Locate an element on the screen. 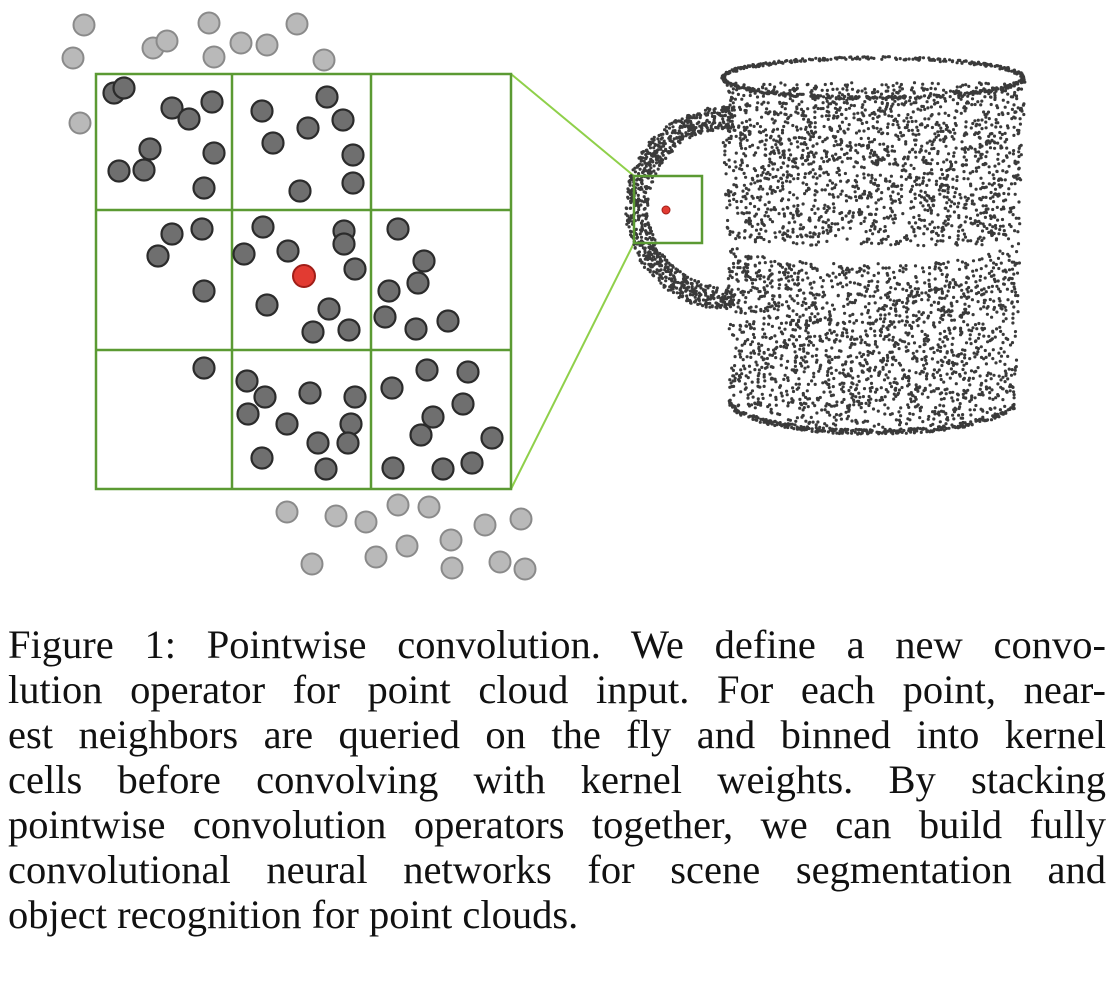  neighbor-points is located at coordinates (303, 278).